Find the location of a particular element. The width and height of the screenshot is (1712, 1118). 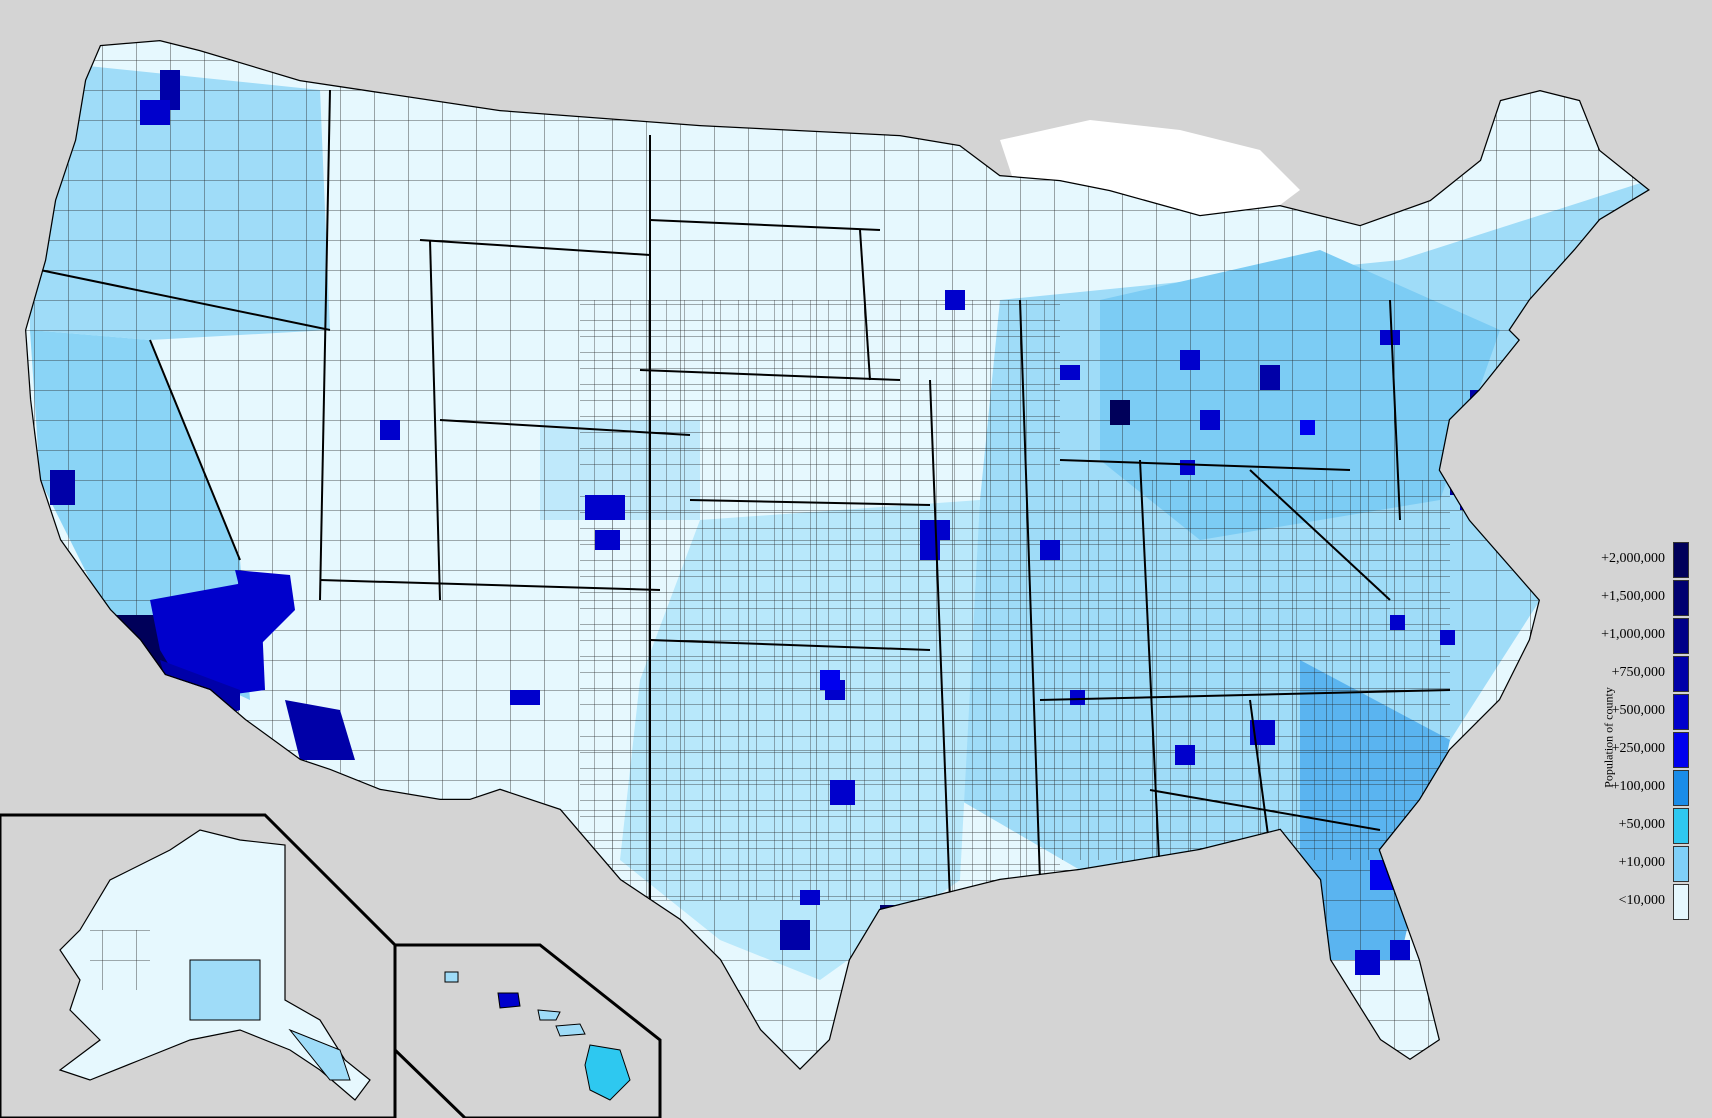

legend-item: +750,000 is located at coordinates (1630, 674).